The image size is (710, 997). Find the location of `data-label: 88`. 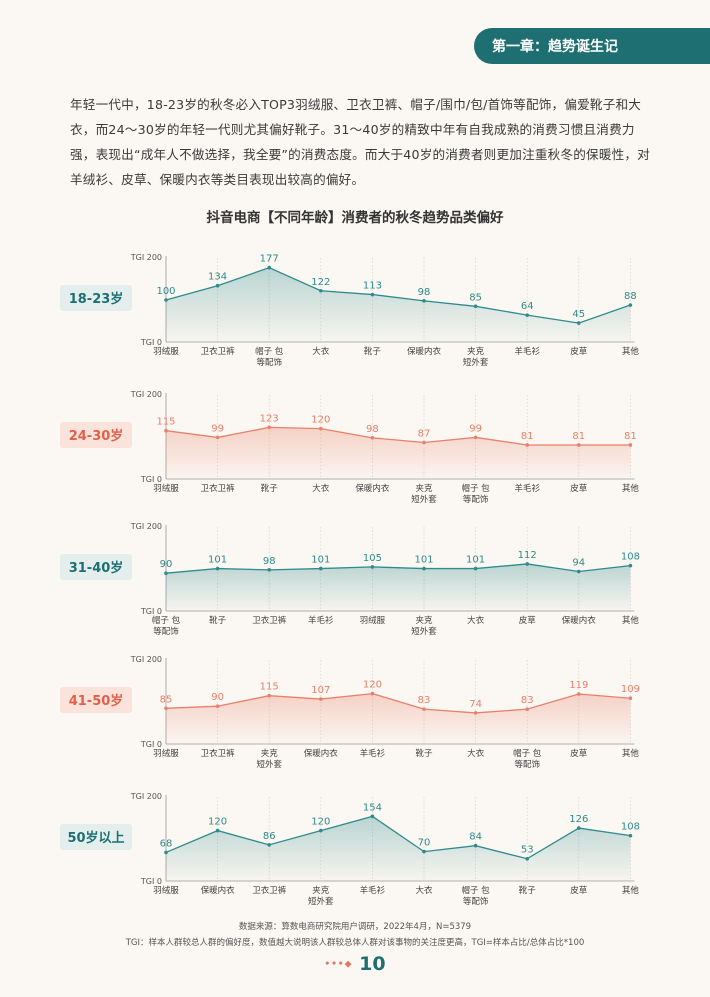

data-label: 88 is located at coordinates (630, 296).